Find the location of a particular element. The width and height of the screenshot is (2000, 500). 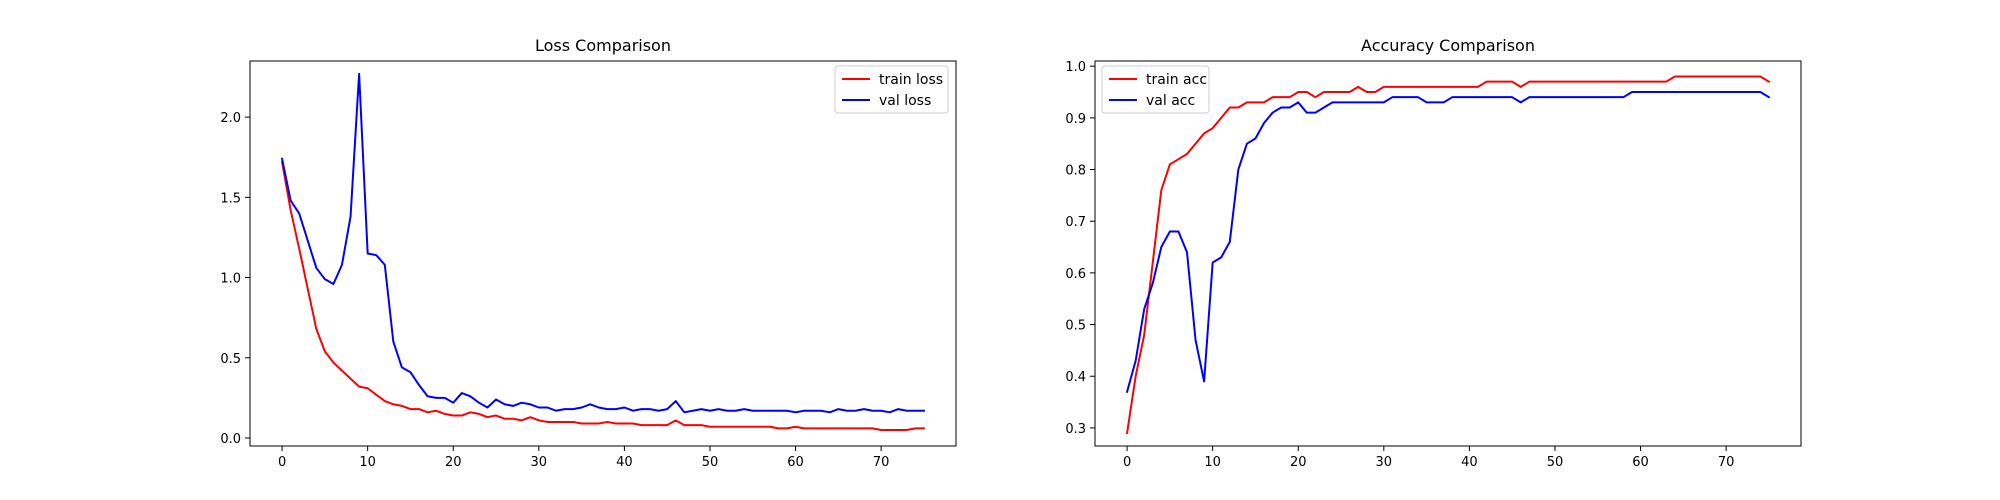

accuracy-y-tick-label: 0.8 is located at coordinates (1075, 171).